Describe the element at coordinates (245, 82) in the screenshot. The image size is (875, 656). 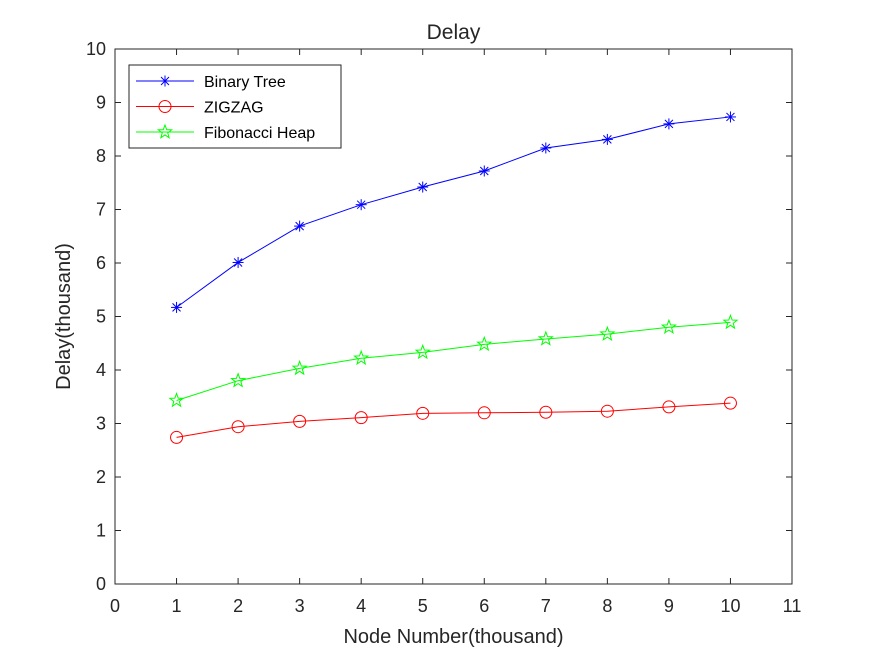
I see `legend-label: Binary Tree` at that location.